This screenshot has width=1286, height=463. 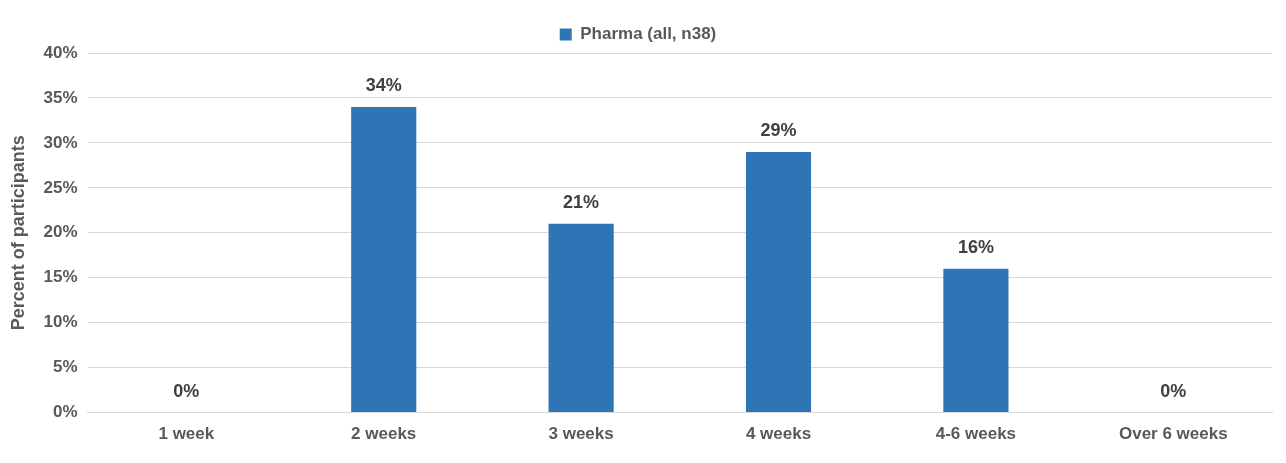 What do you see at coordinates (384, 434) in the screenshot?
I see `x-tick-label: 2 weeks` at bounding box center [384, 434].